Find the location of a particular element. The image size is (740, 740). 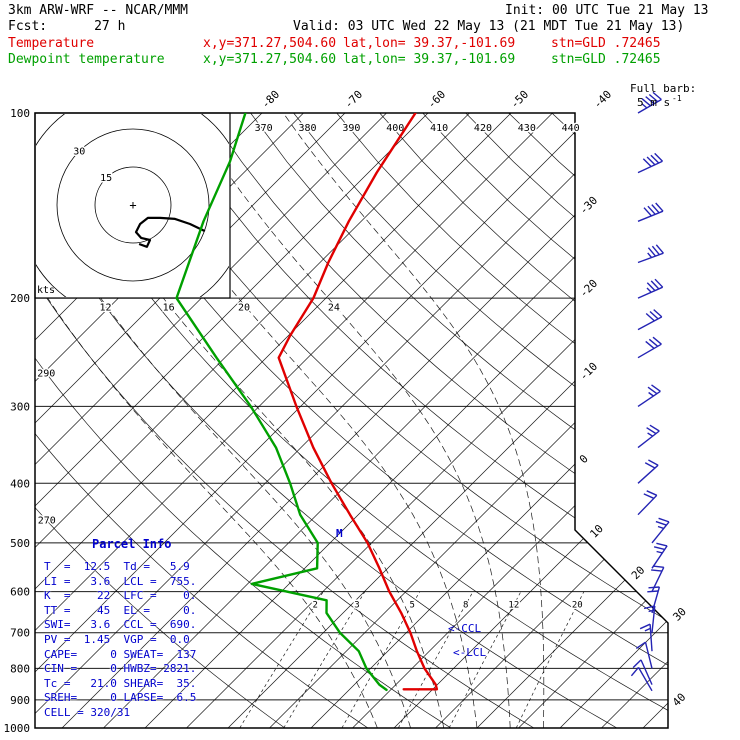

pressure-tick-label: 200 is located at coordinates (20, 298).